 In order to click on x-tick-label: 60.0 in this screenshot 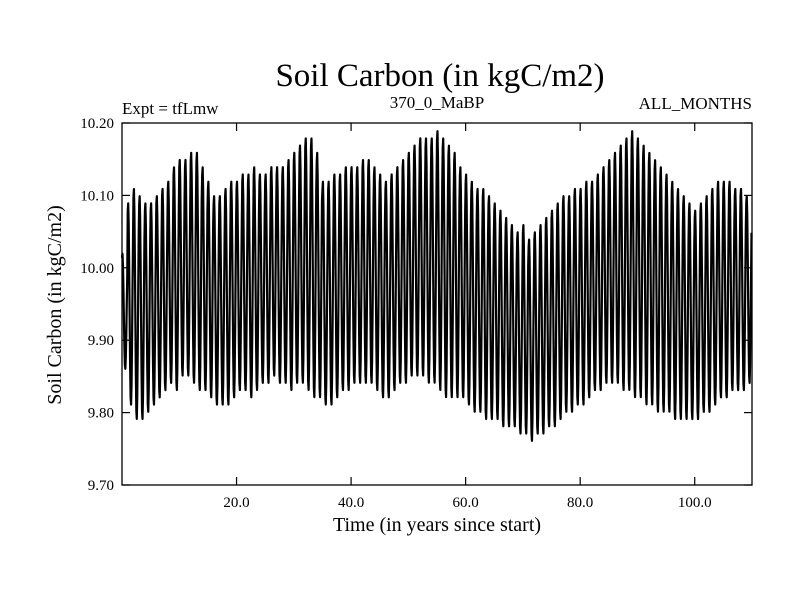, I will do `click(466, 503)`.